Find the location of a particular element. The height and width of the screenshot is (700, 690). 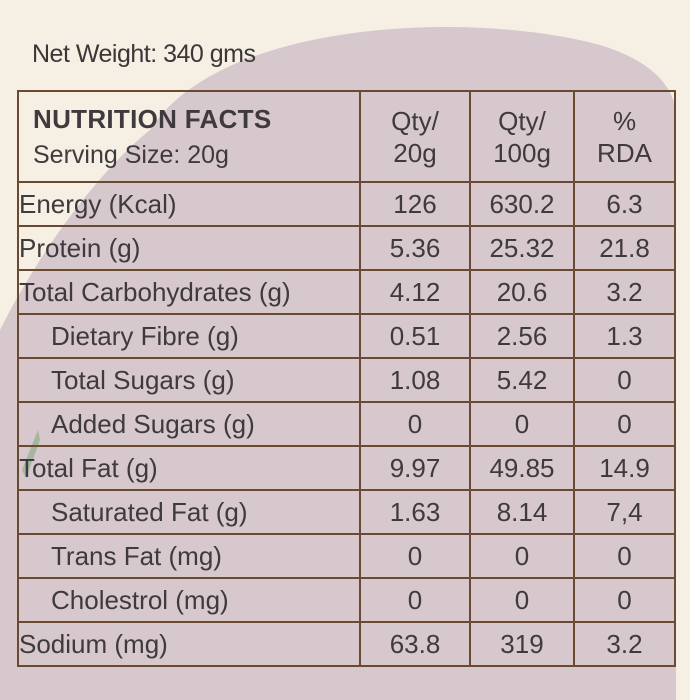

qty-100g-value: 630.2 is located at coordinates (522, 204).